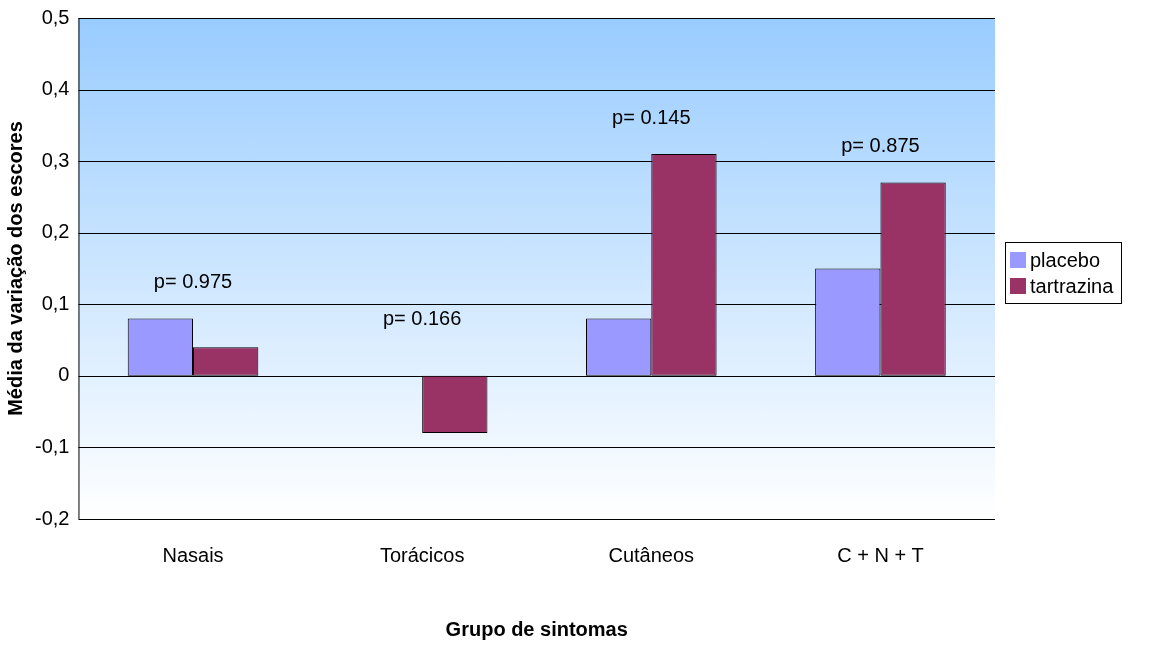  I want to click on y-tick-label: -0,2, so click(52, 517).